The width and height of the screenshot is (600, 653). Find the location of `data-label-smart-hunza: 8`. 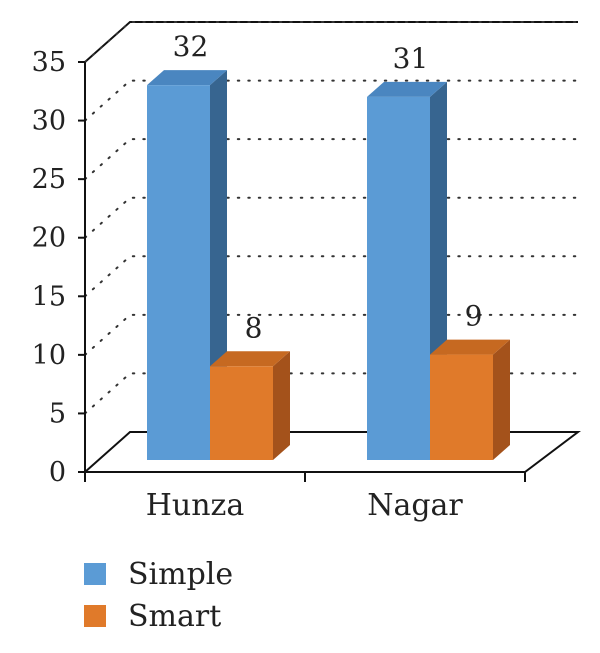

data-label-smart-hunza: 8 is located at coordinates (254, 327).